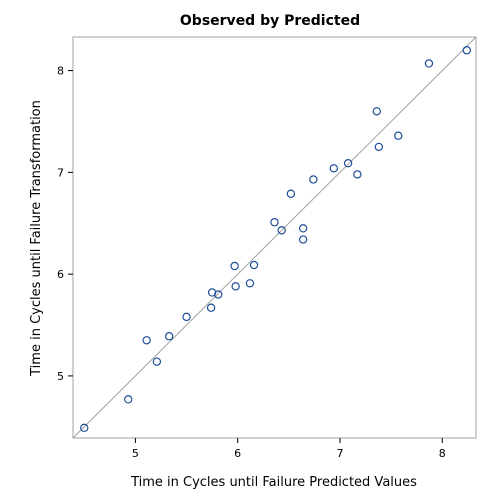 This screenshot has width=500, height=500. I want to click on chart-title: Observed by Predicted, so click(270, 21).